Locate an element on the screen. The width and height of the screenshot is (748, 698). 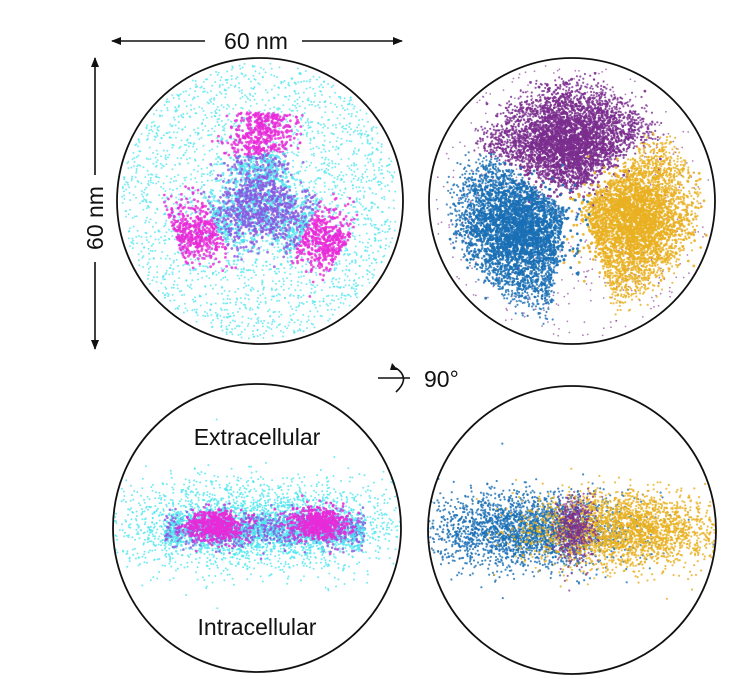
top-view-subunit-cloud is located at coordinates (572, 201).